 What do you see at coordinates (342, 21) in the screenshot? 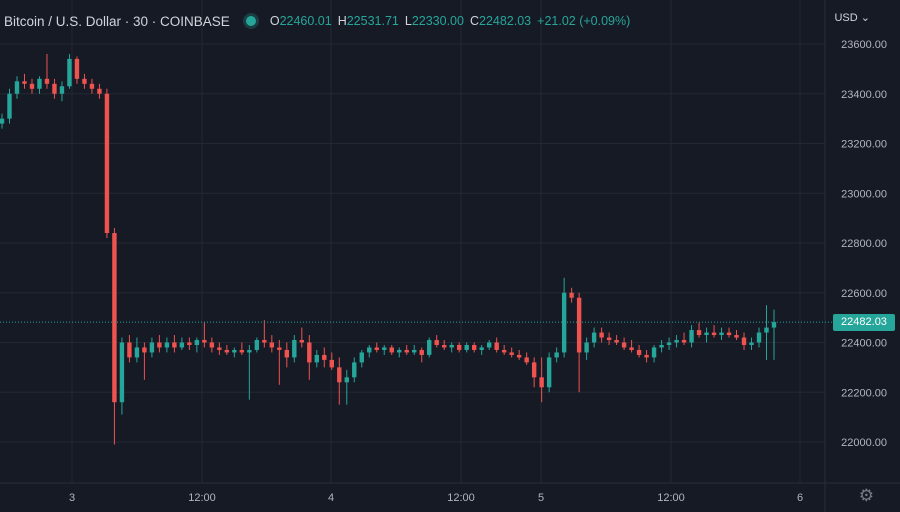
I see `high-label: H` at bounding box center [342, 21].